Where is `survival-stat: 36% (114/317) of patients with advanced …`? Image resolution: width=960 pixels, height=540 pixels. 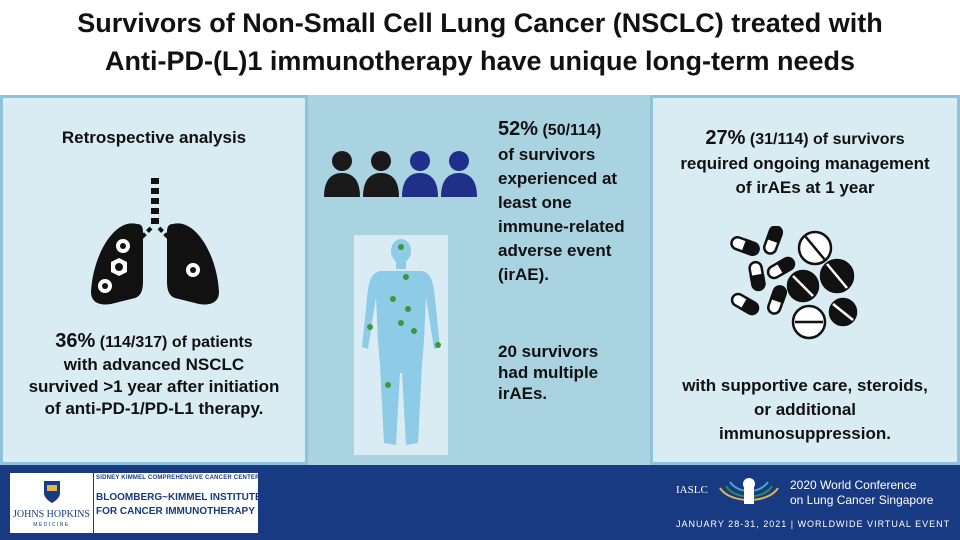 survival-stat: 36% (114/317) of patients with advanced … is located at coordinates (154, 375).